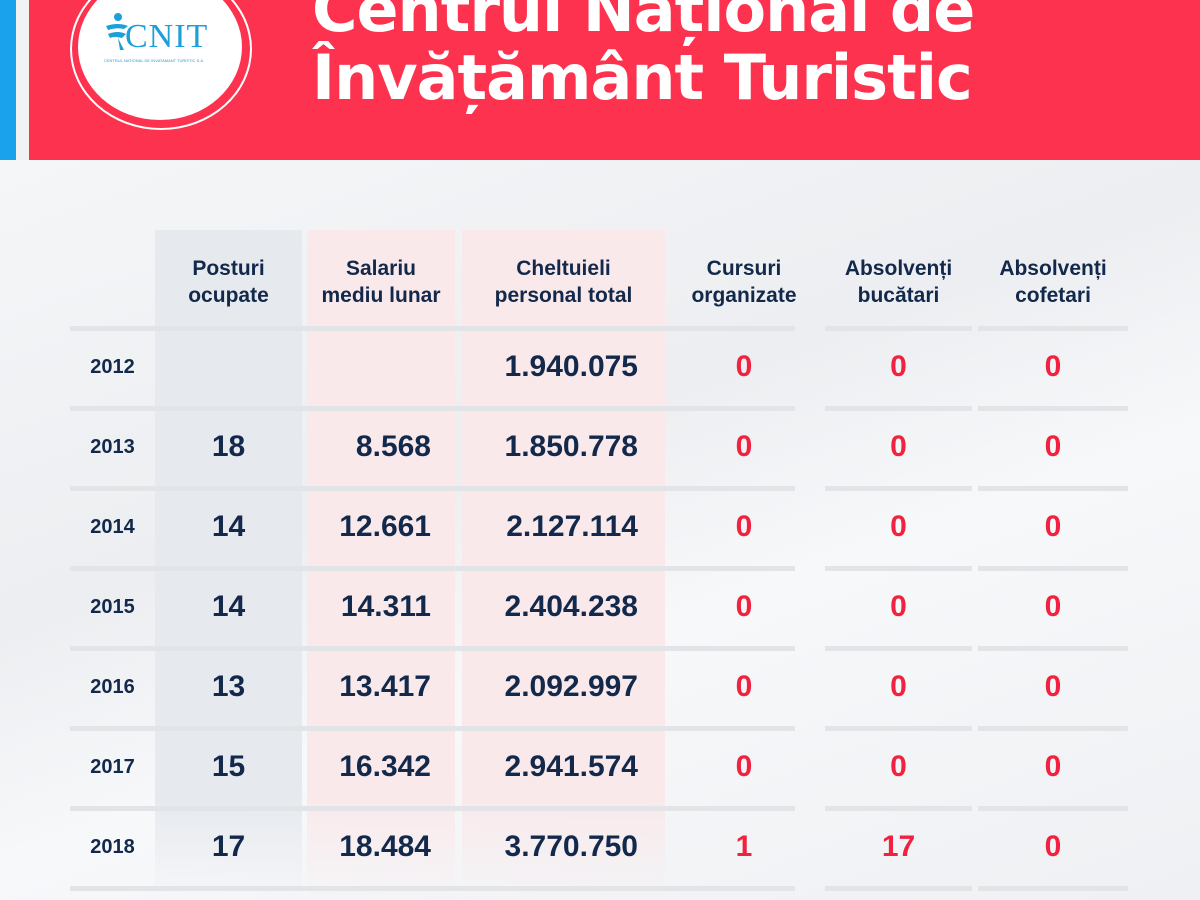 The height and width of the screenshot is (900, 1200). Describe the element at coordinates (393, 446) in the screenshot. I see `cell-salariu: 8.568` at that location.